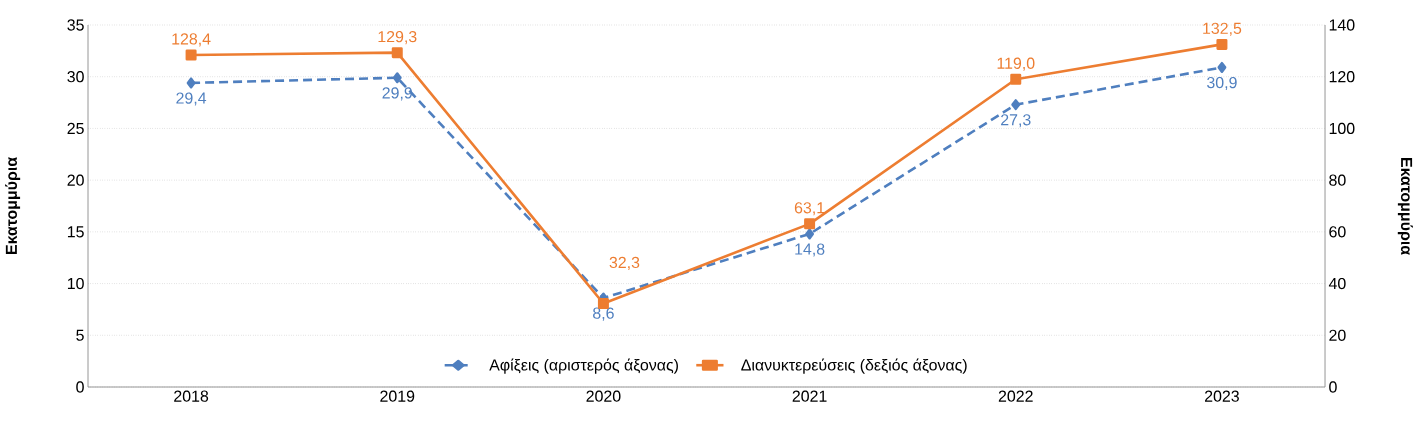 Image resolution: width=1418 pixels, height=427 pixels. Describe the element at coordinates (397, 94) in the screenshot. I see `data-label: 29,9` at that location.